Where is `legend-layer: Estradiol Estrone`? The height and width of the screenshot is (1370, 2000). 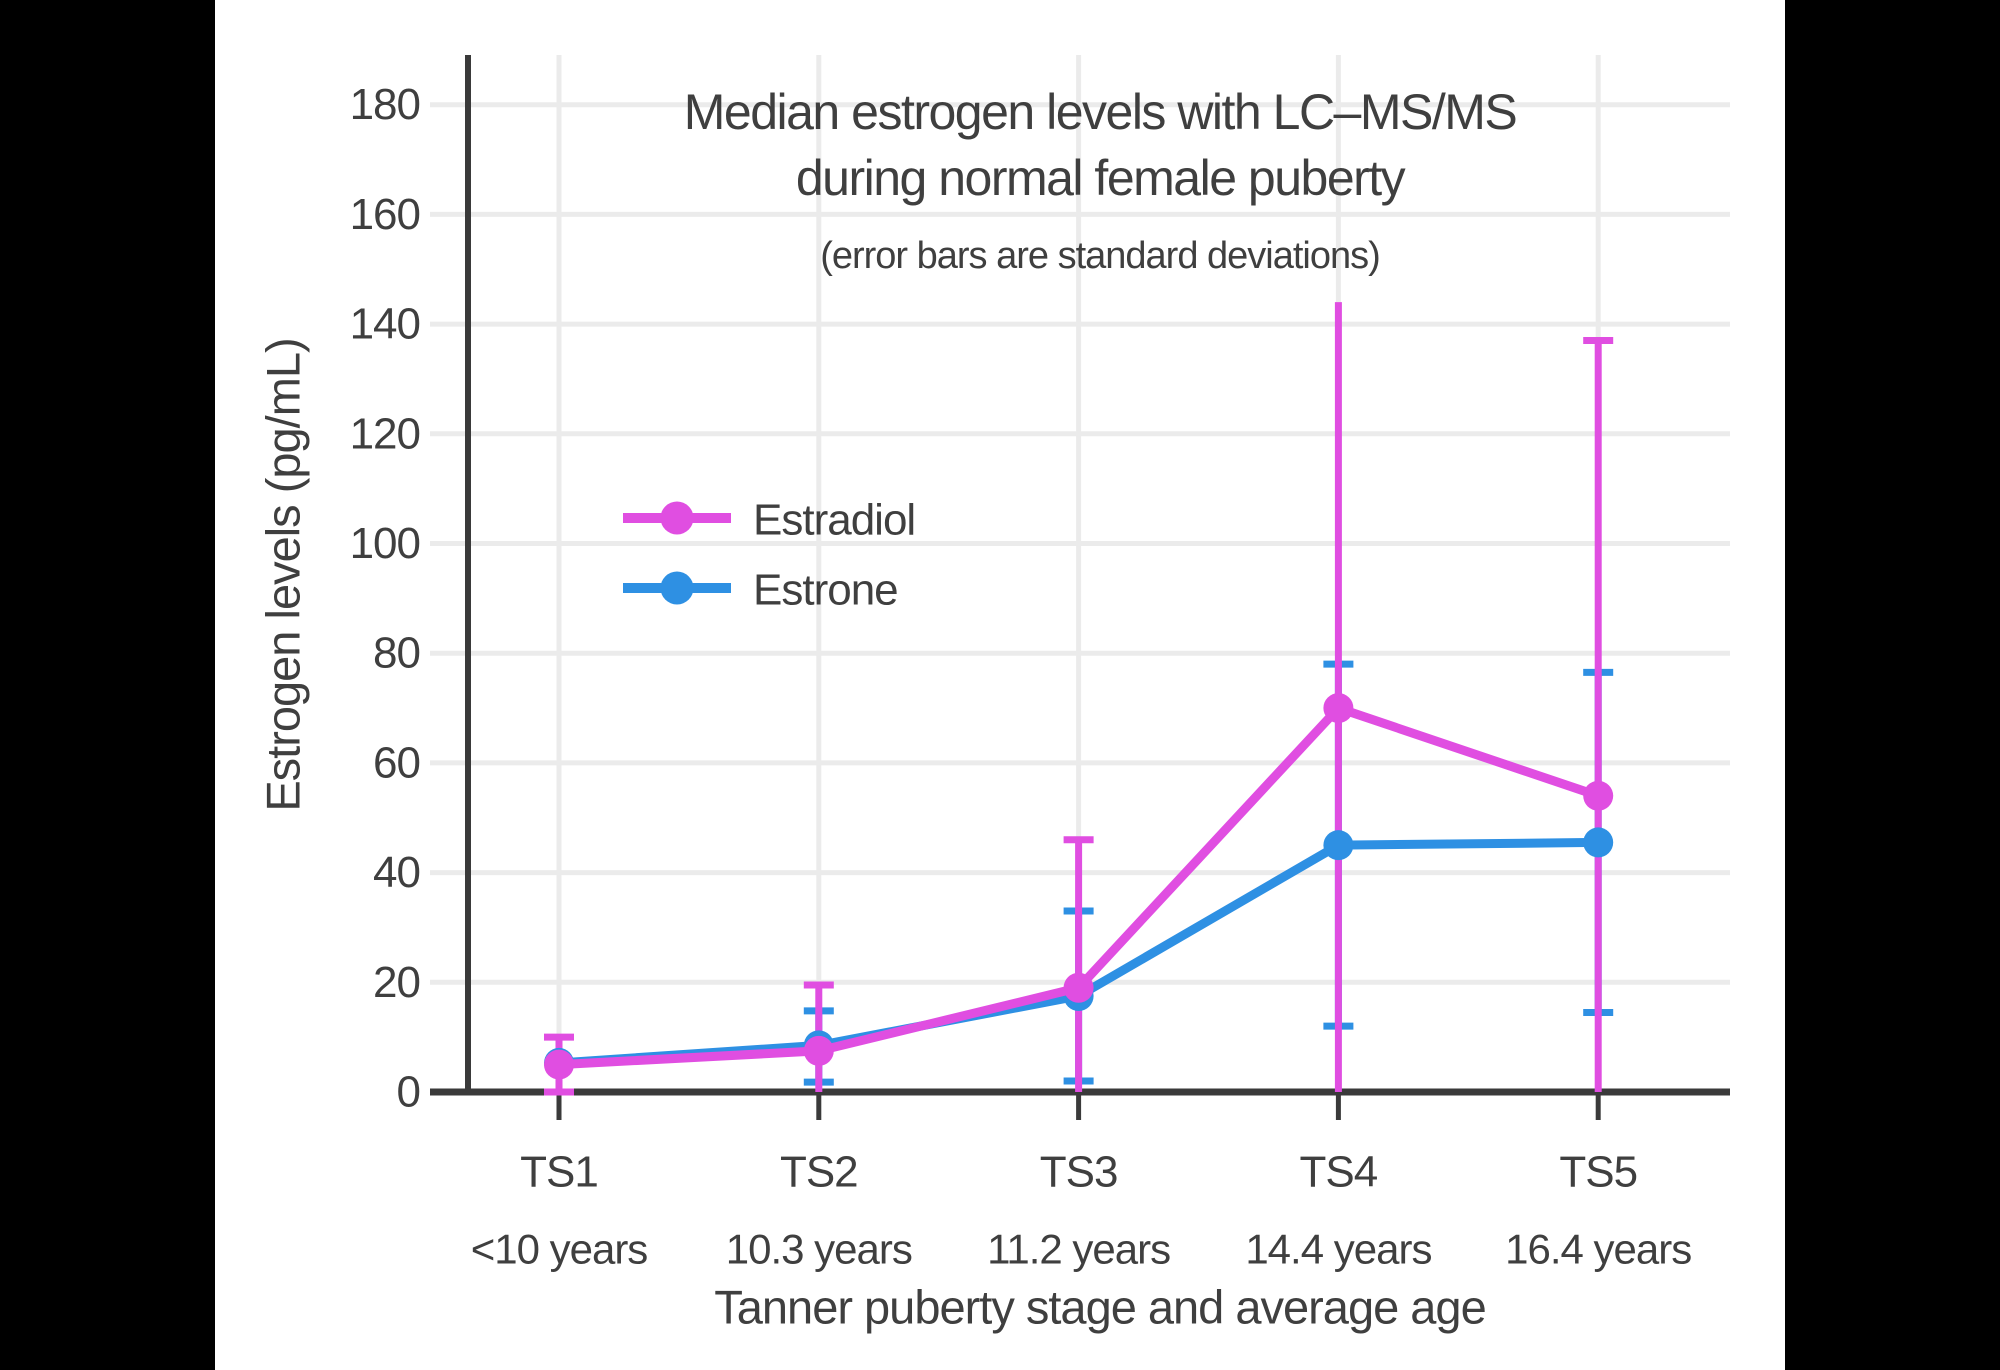
legend-layer: Estradiol Estrone is located at coordinates (769, 555).